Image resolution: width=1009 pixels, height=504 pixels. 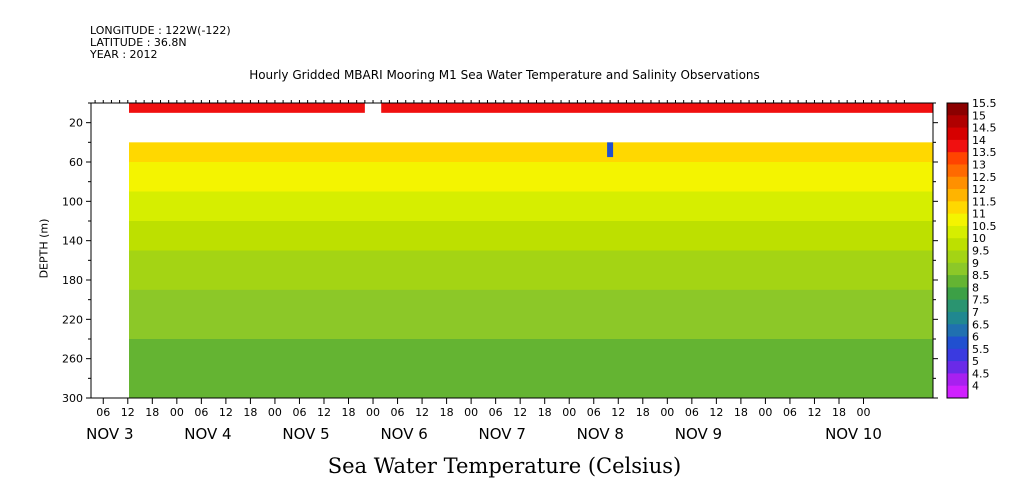 What do you see at coordinates (975, 312) in the screenshot?
I see `colorbar-level-label: 7` at bounding box center [975, 312].